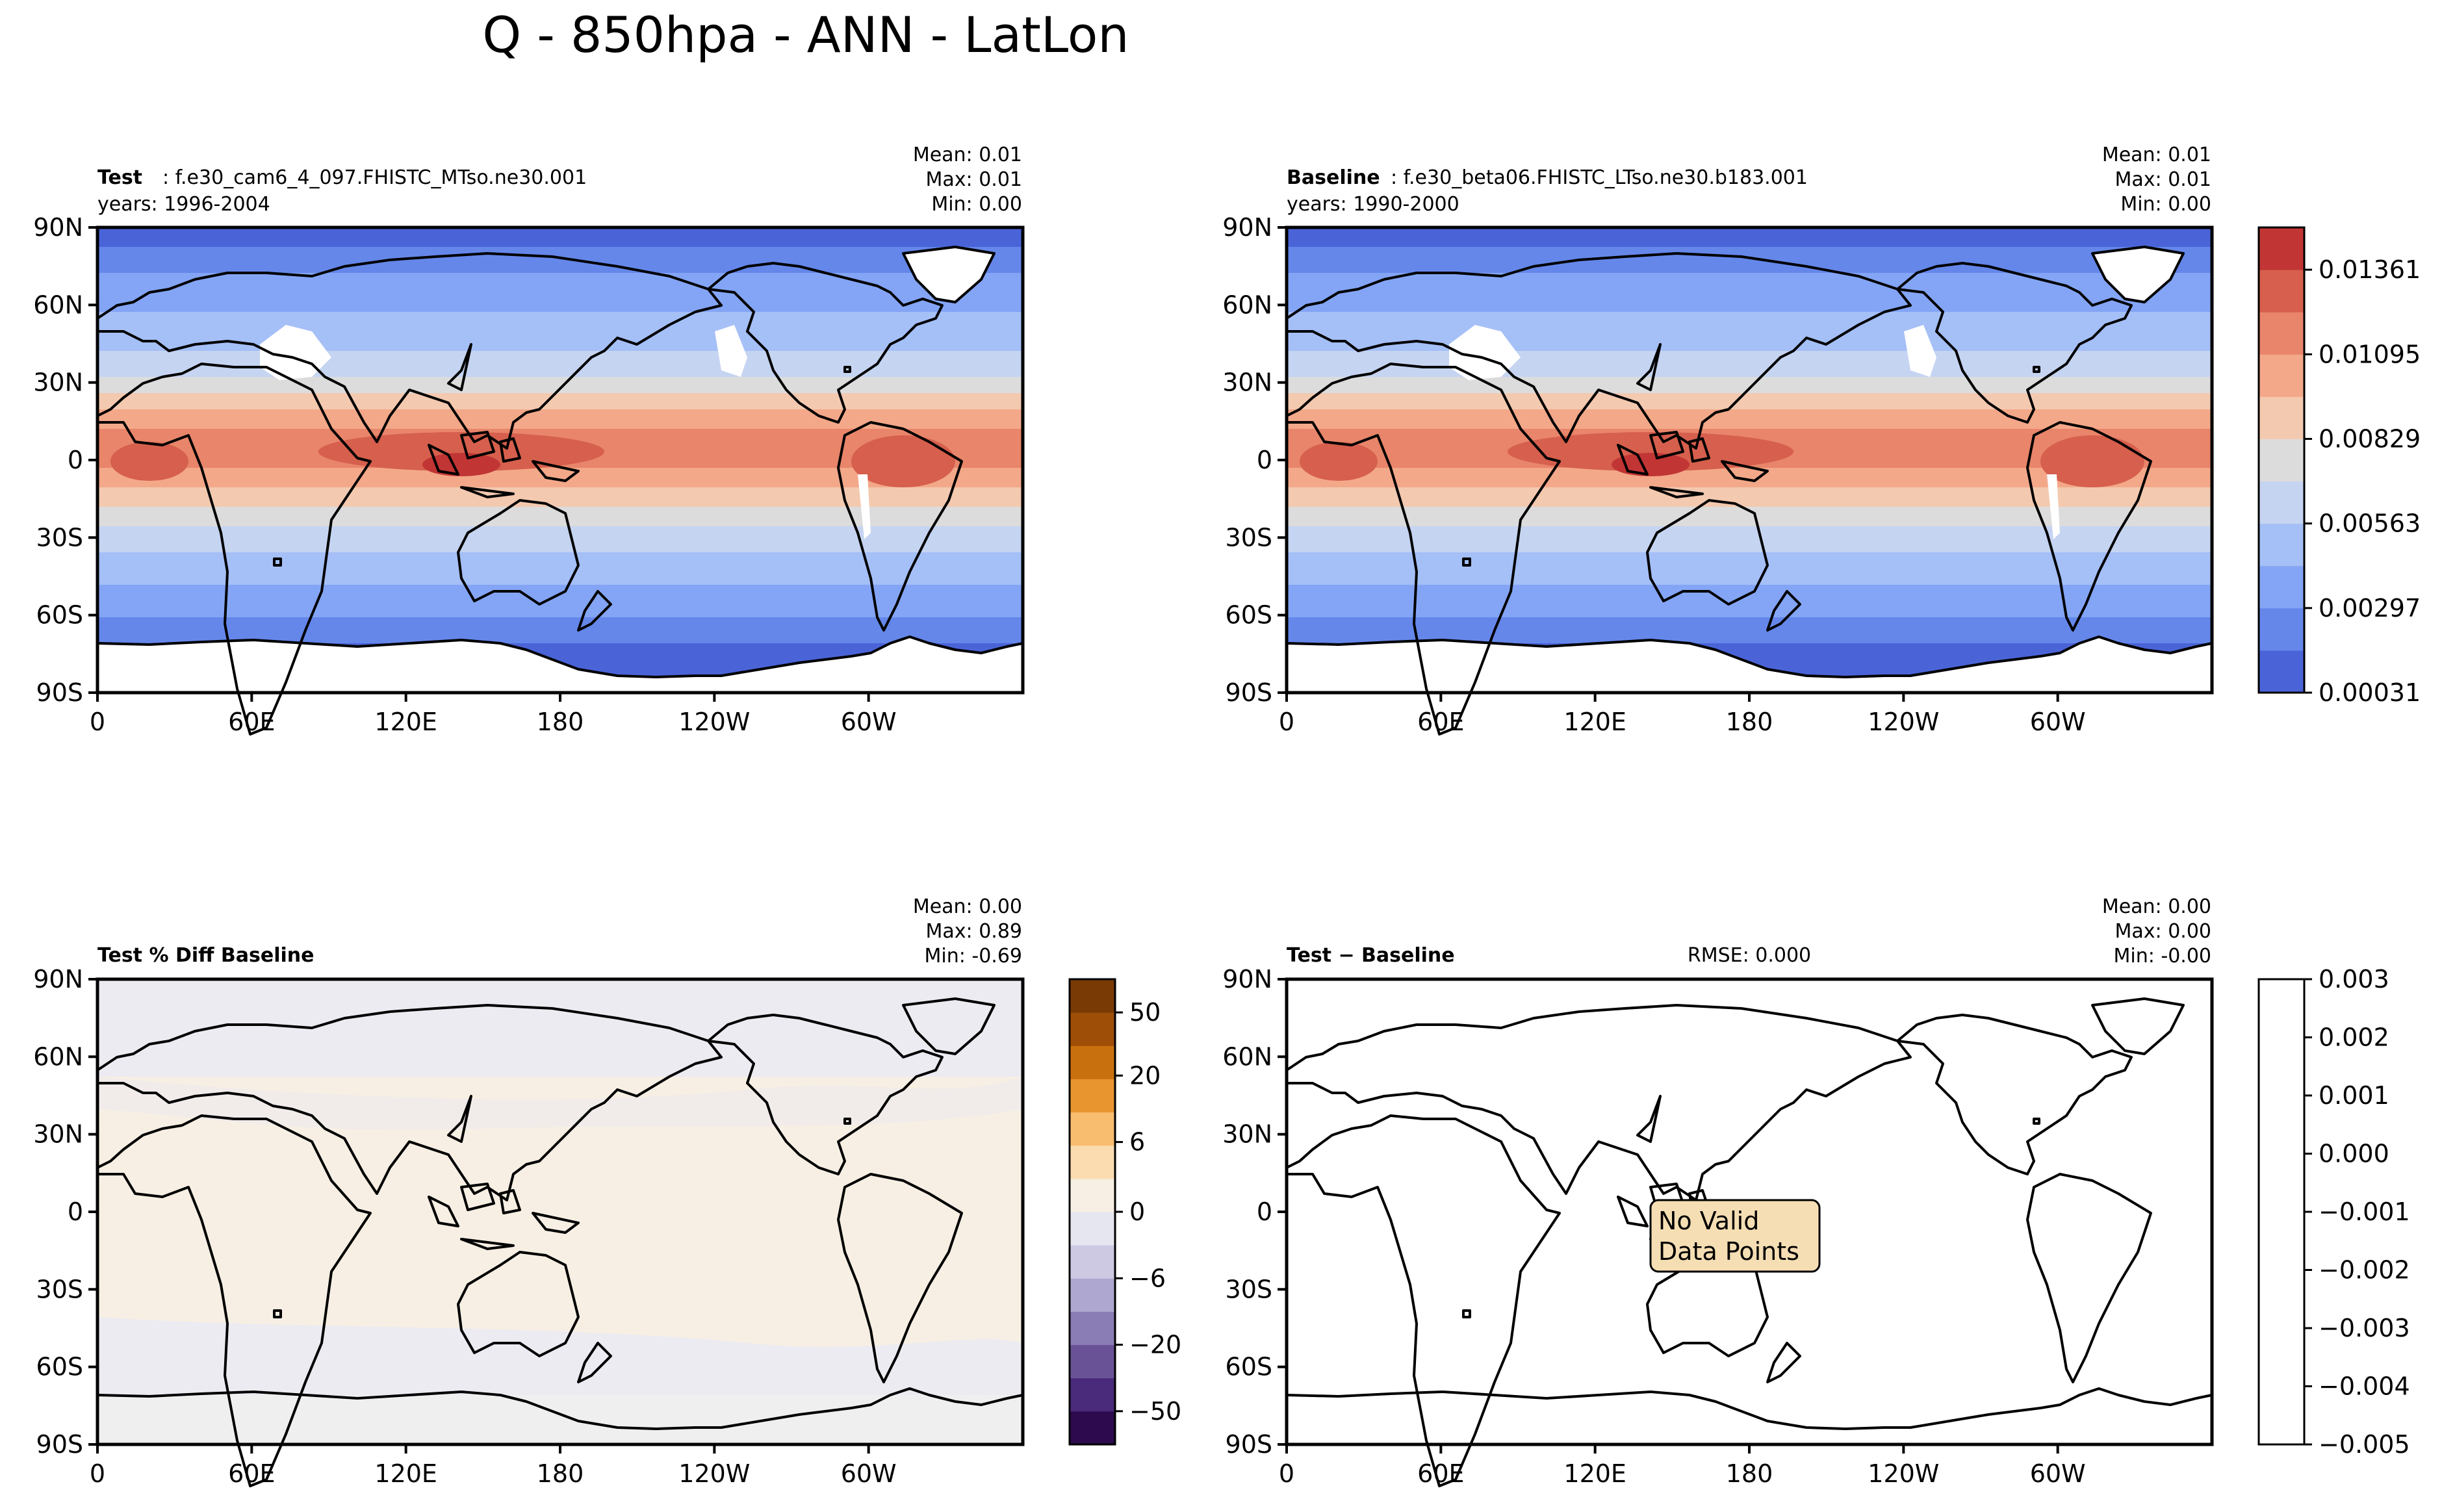 The height and width of the screenshot is (1512, 2455). I want to click on band-base-90N, so click(1749, 237).